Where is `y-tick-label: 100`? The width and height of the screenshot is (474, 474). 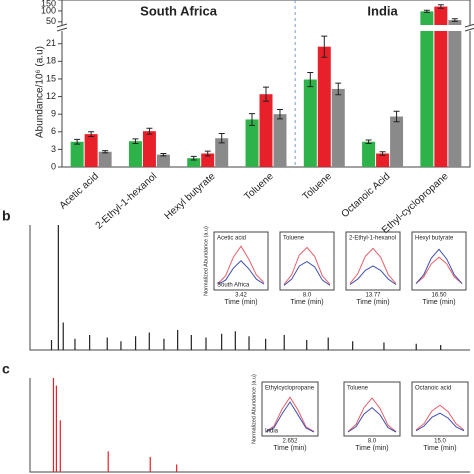 y-tick-label: 100 is located at coordinates (48, 10).